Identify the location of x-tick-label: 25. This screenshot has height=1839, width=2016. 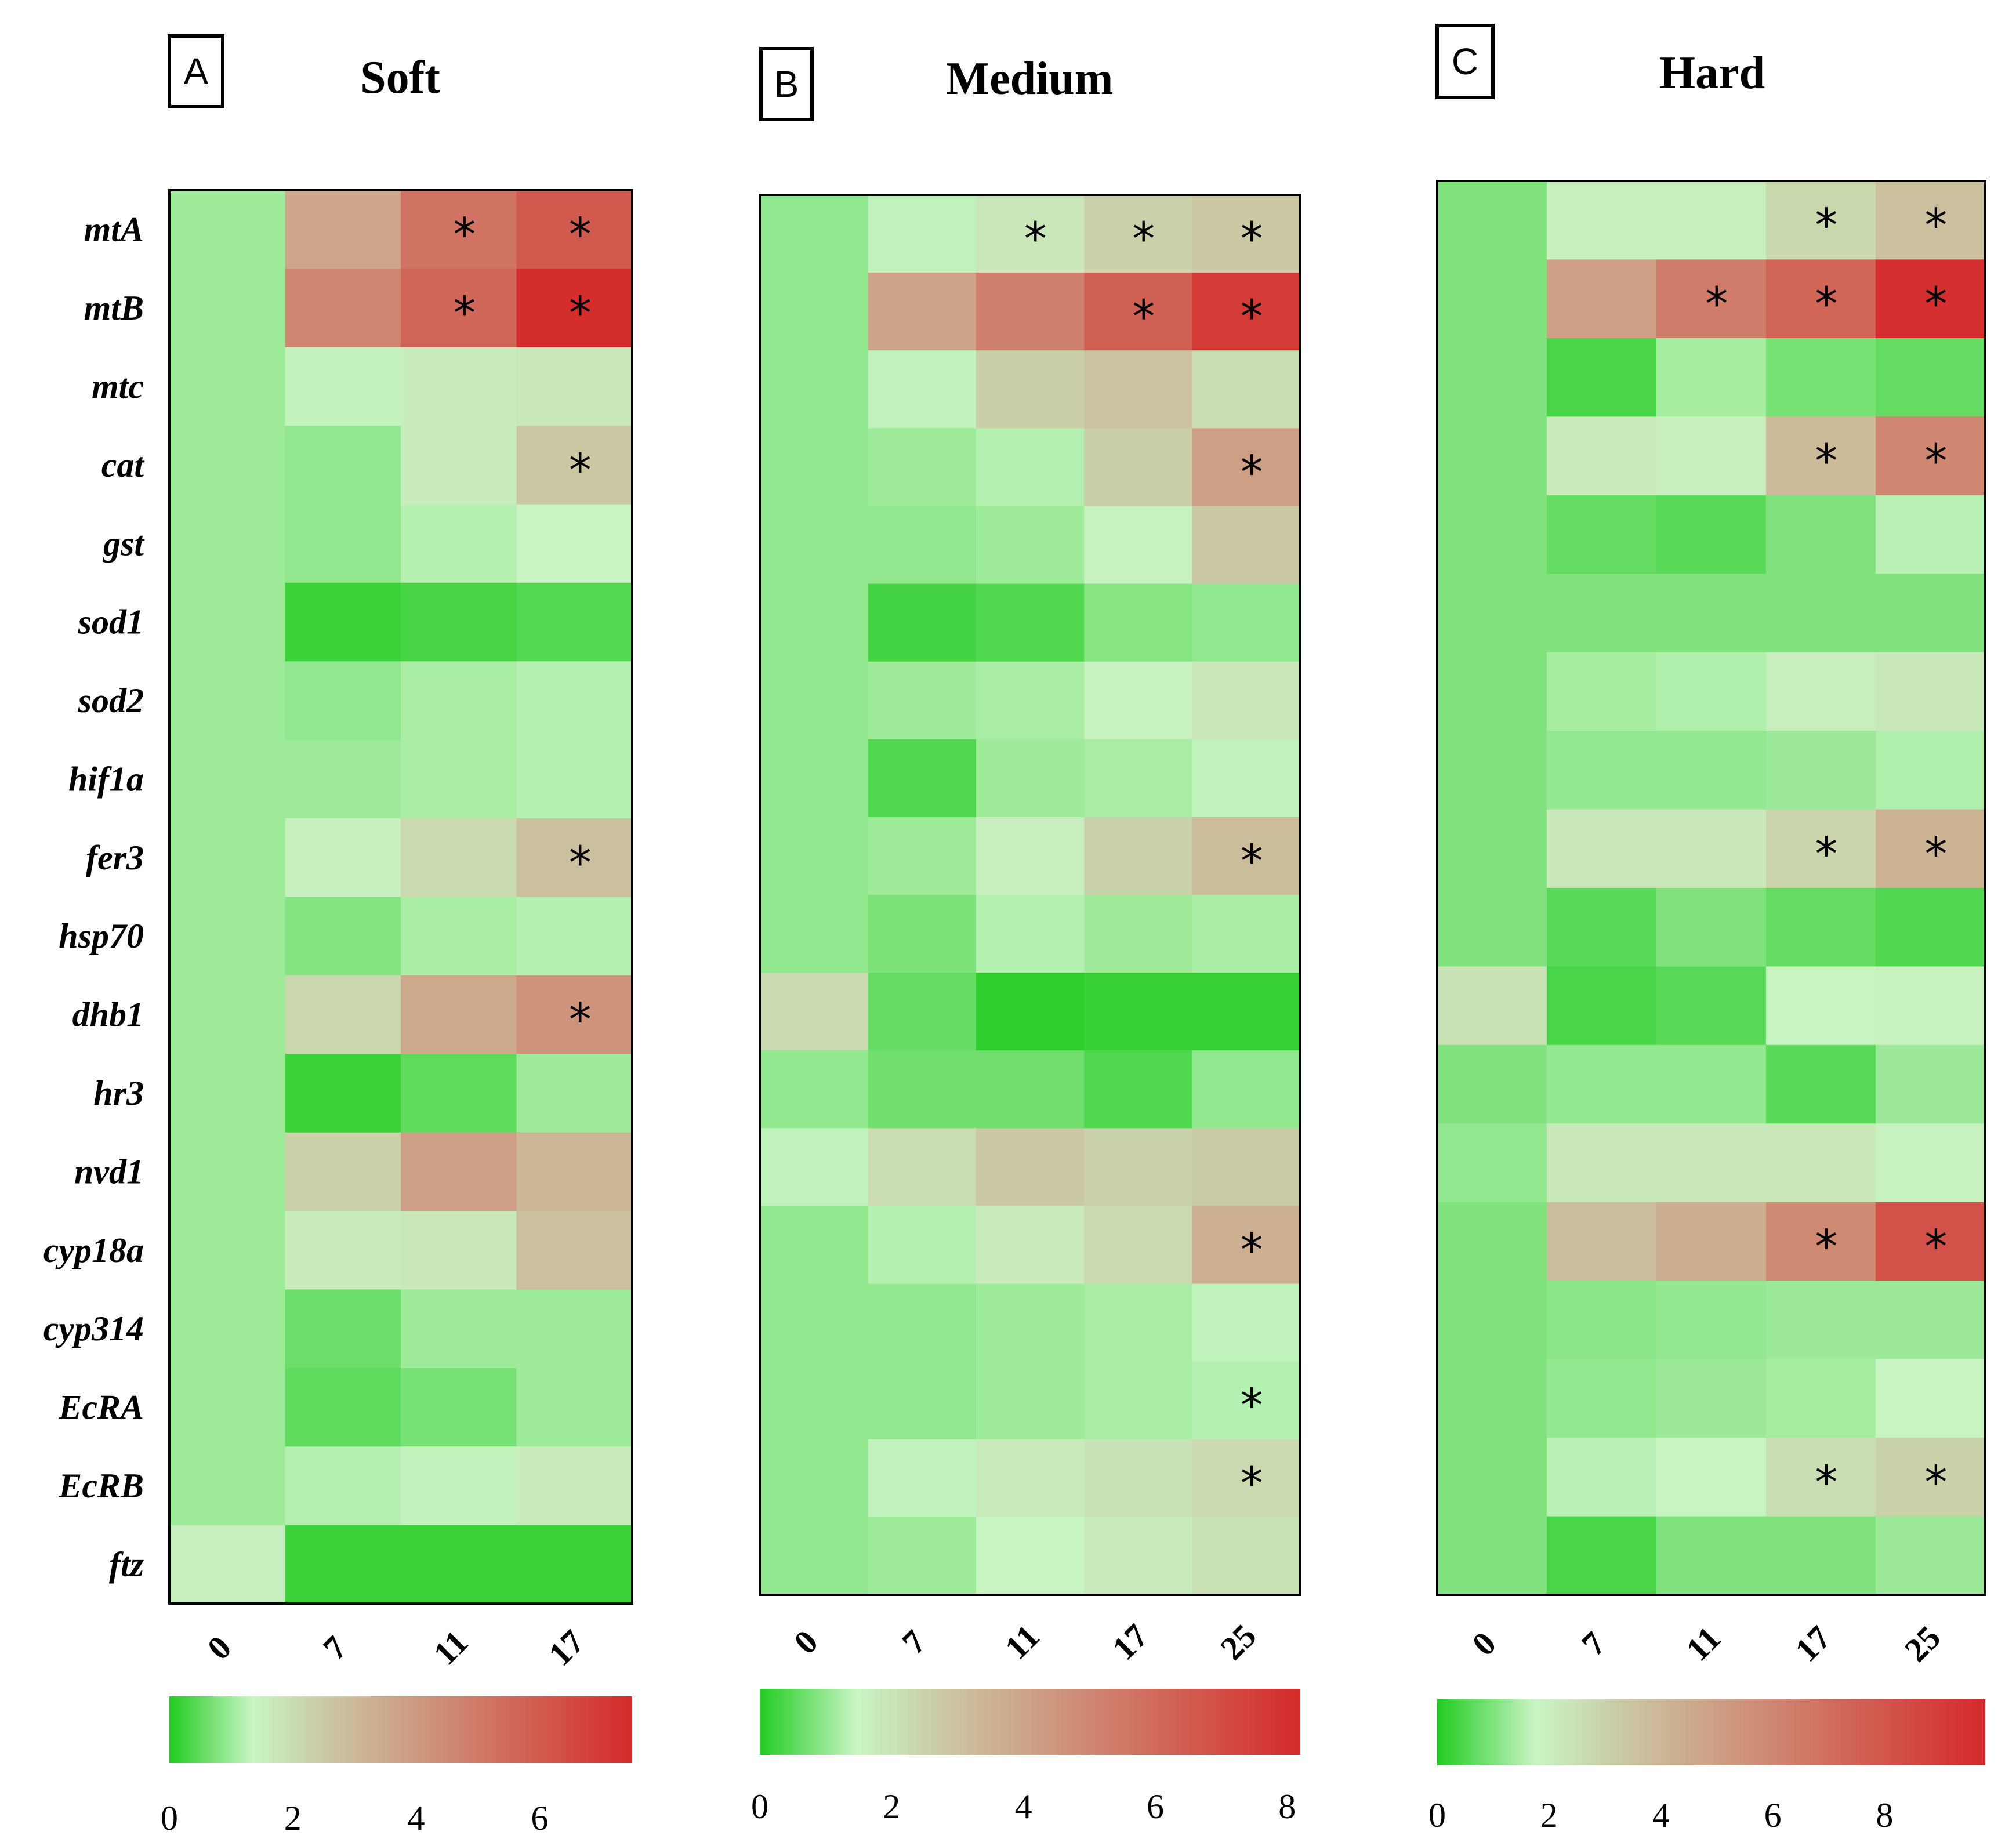
(1238, 1642).